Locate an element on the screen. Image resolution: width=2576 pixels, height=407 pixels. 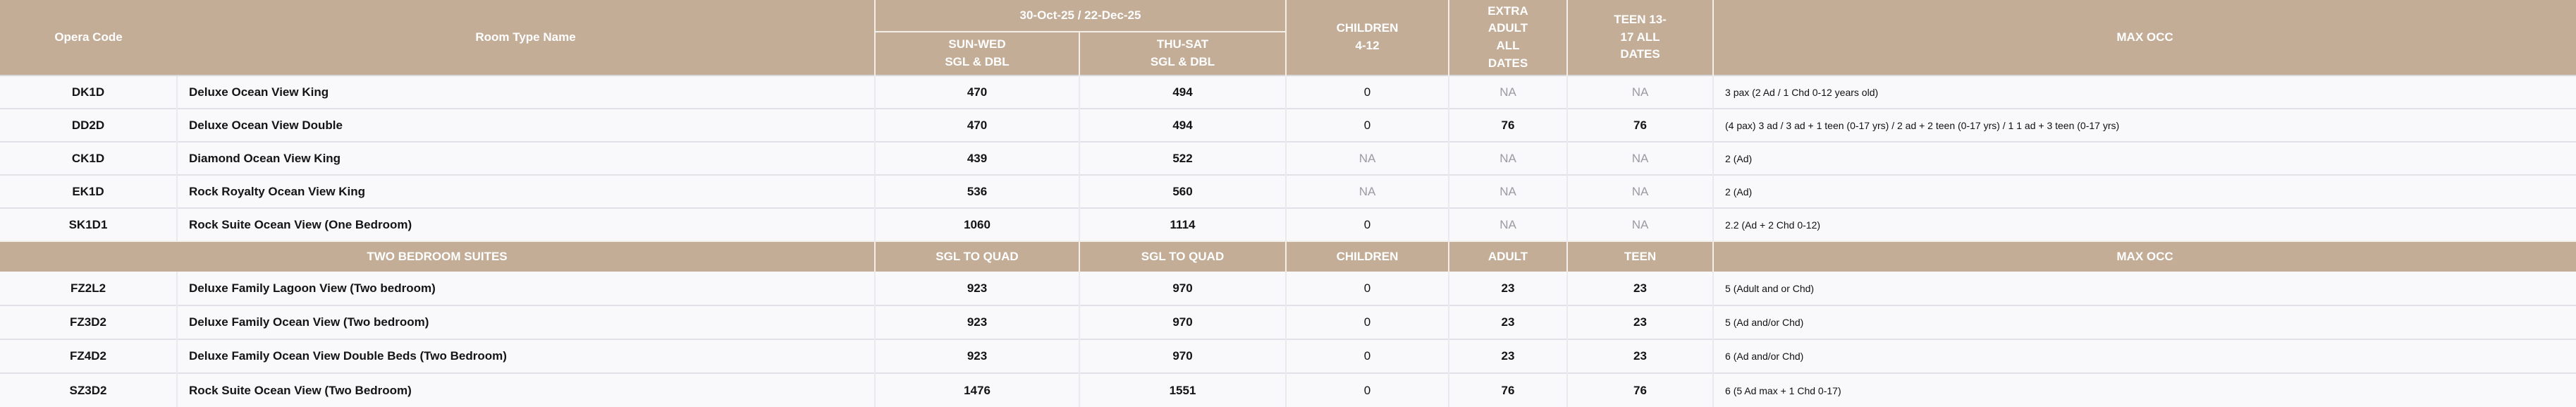
rate-sun-wed-cell: 1060 is located at coordinates (976, 224).